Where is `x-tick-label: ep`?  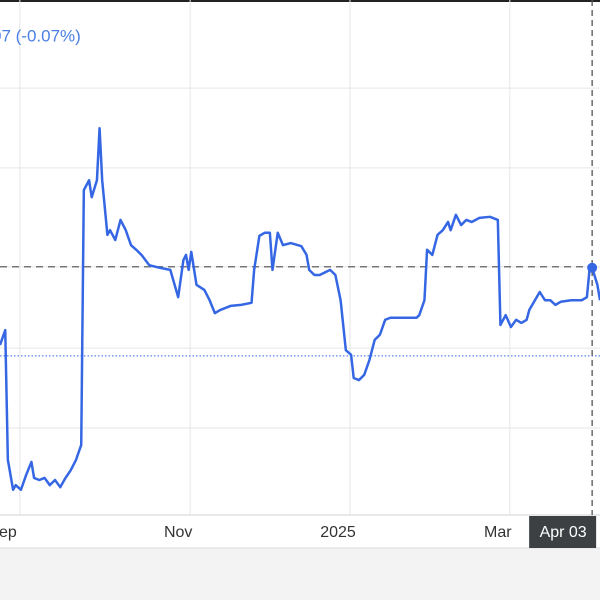 x-tick-label: ep is located at coordinates (8, 532).